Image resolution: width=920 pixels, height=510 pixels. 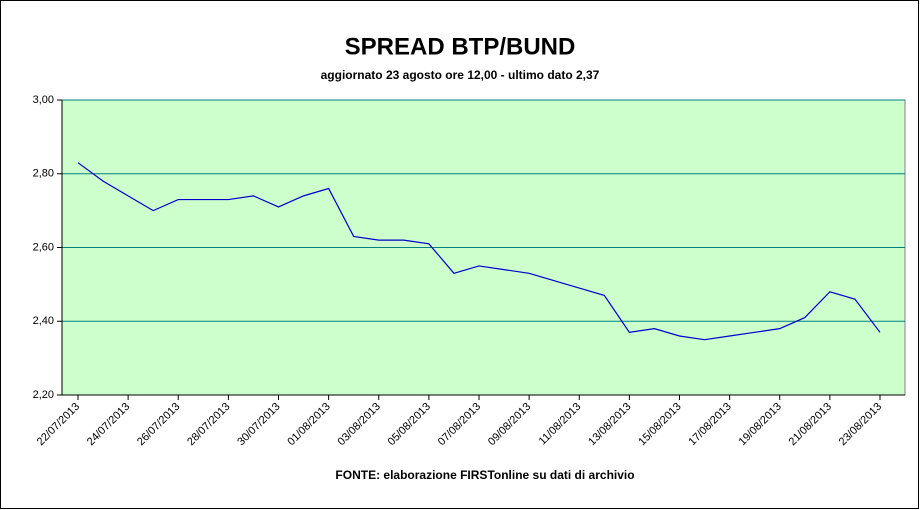 What do you see at coordinates (43, 174) in the screenshot?
I see `y-tick-label: 2,80` at bounding box center [43, 174].